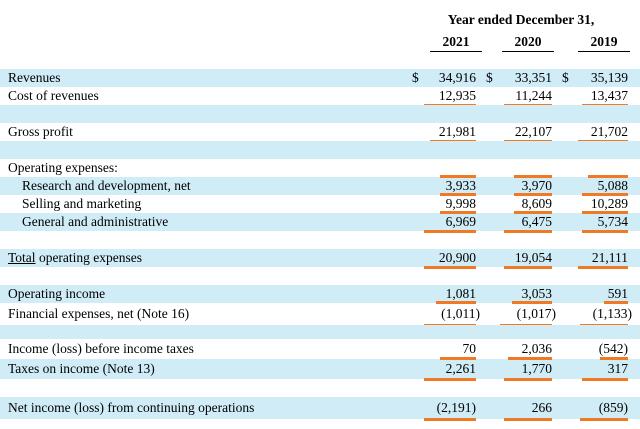  I want to click on value-2020: 2,036, so click(536, 348).